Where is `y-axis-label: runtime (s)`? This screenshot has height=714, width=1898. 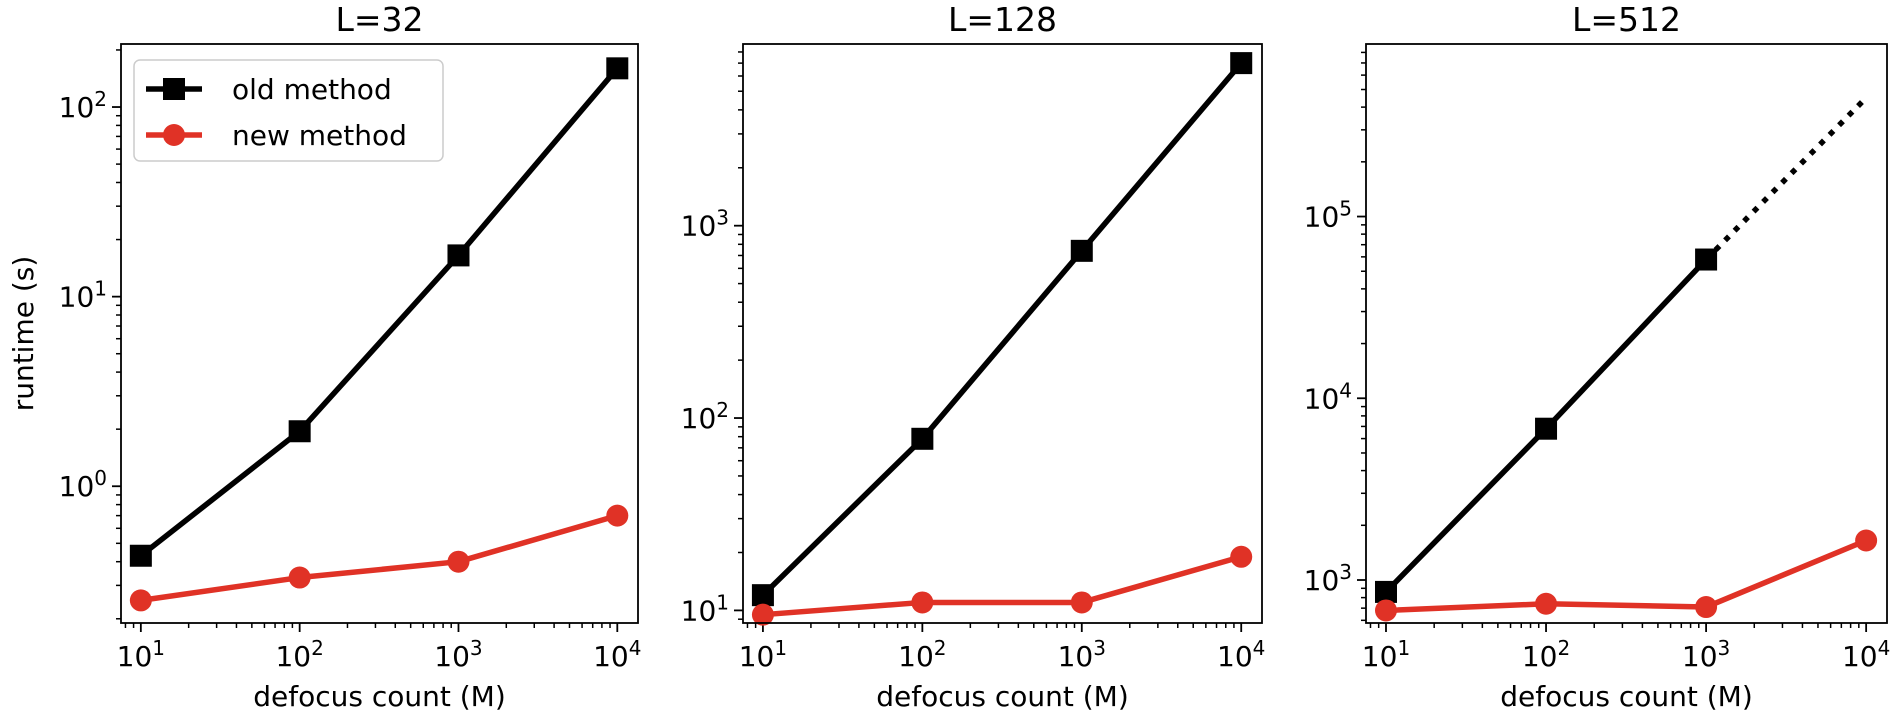 y-axis-label: runtime (s) is located at coordinates (23, 334).